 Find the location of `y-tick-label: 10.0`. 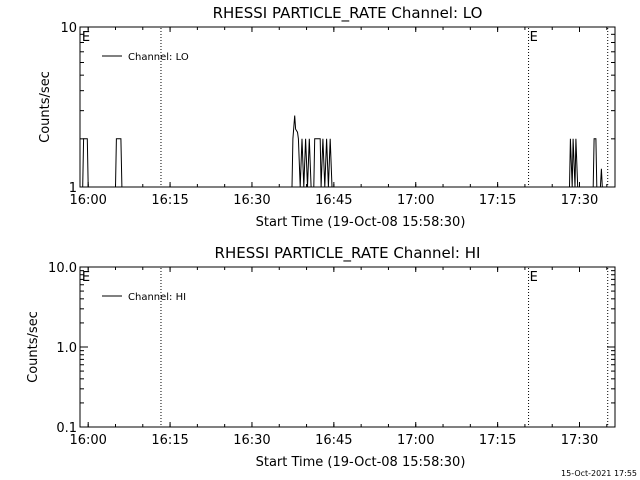

y-tick-label: 10.0 is located at coordinates (62, 268).